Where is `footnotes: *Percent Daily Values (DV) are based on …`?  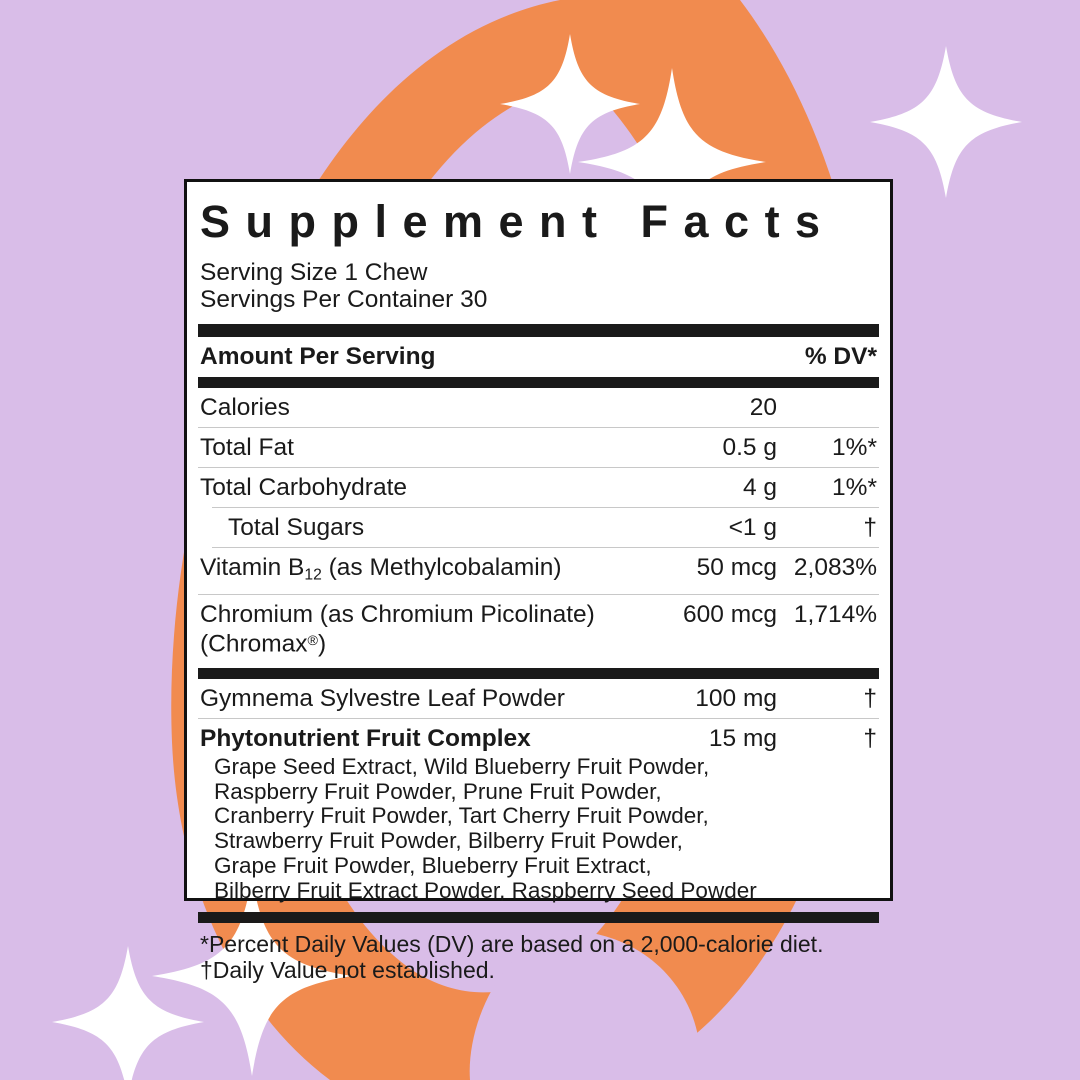
footnotes: *Percent Daily Values (DV) are based on … is located at coordinates (512, 956).